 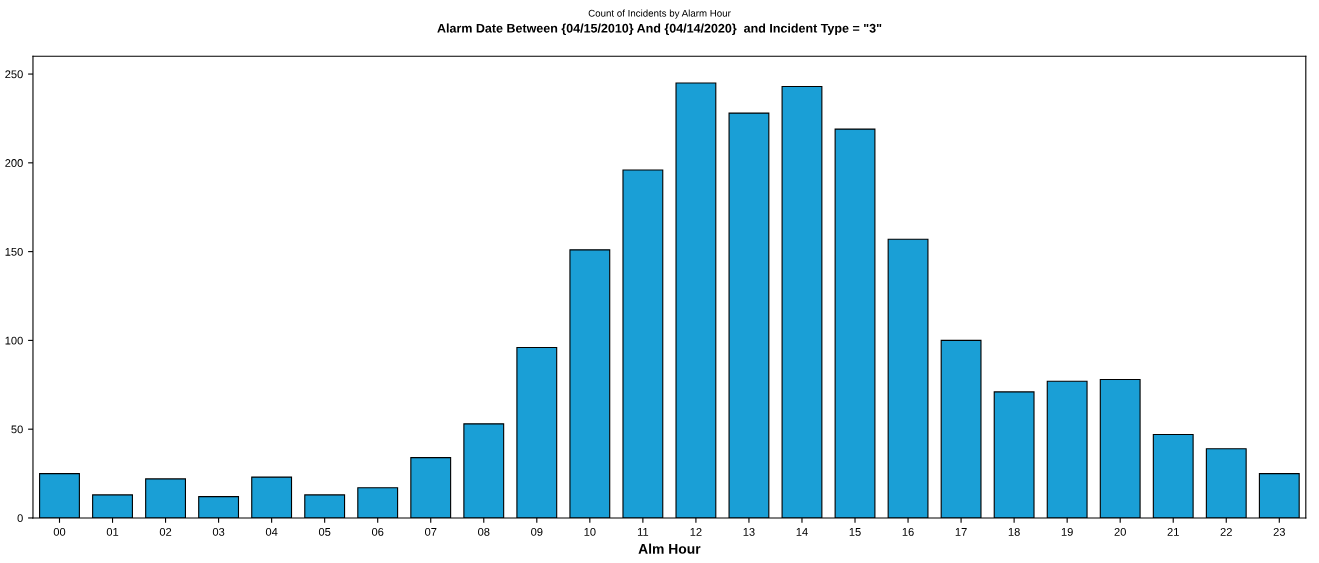 What do you see at coordinates (14, 163) in the screenshot?
I see `y-tick-label: 200` at bounding box center [14, 163].